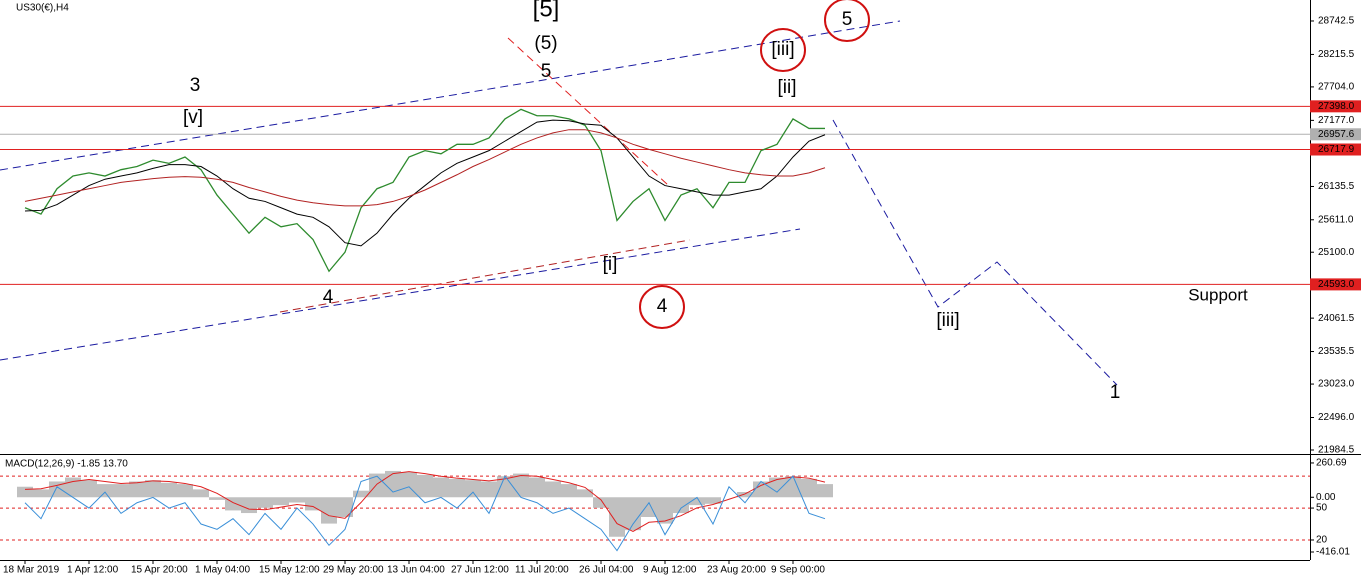 The width and height of the screenshot is (1361, 581). I want to click on x-tick-label: 1 May 04:00, so click(222, 570).